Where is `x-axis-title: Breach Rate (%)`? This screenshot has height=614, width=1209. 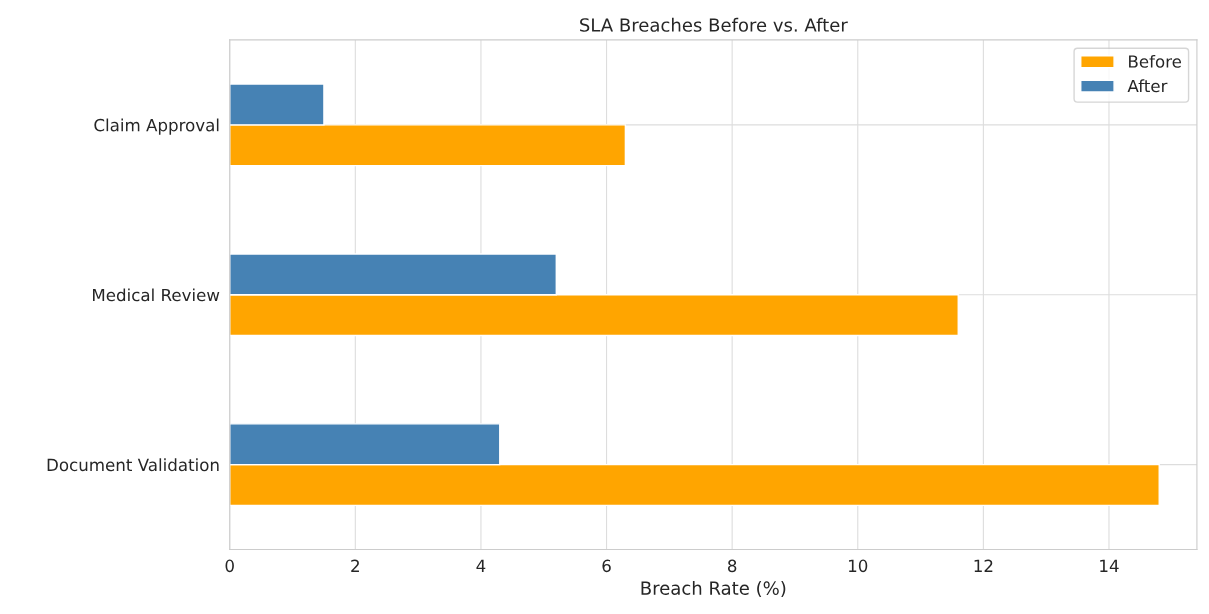
x-axis-title: Breach Rate (%) is located at coordinates (713, 589).